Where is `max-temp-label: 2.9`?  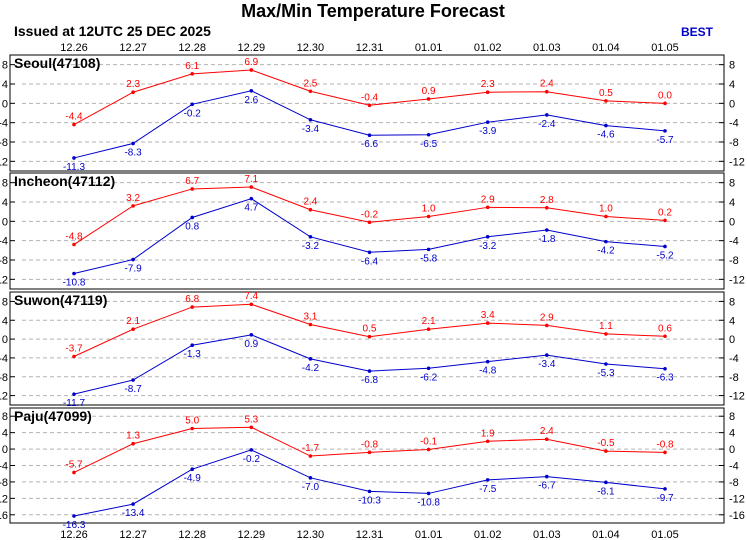 max-temp-label: 2.9 is located at coordinates (547, 317).